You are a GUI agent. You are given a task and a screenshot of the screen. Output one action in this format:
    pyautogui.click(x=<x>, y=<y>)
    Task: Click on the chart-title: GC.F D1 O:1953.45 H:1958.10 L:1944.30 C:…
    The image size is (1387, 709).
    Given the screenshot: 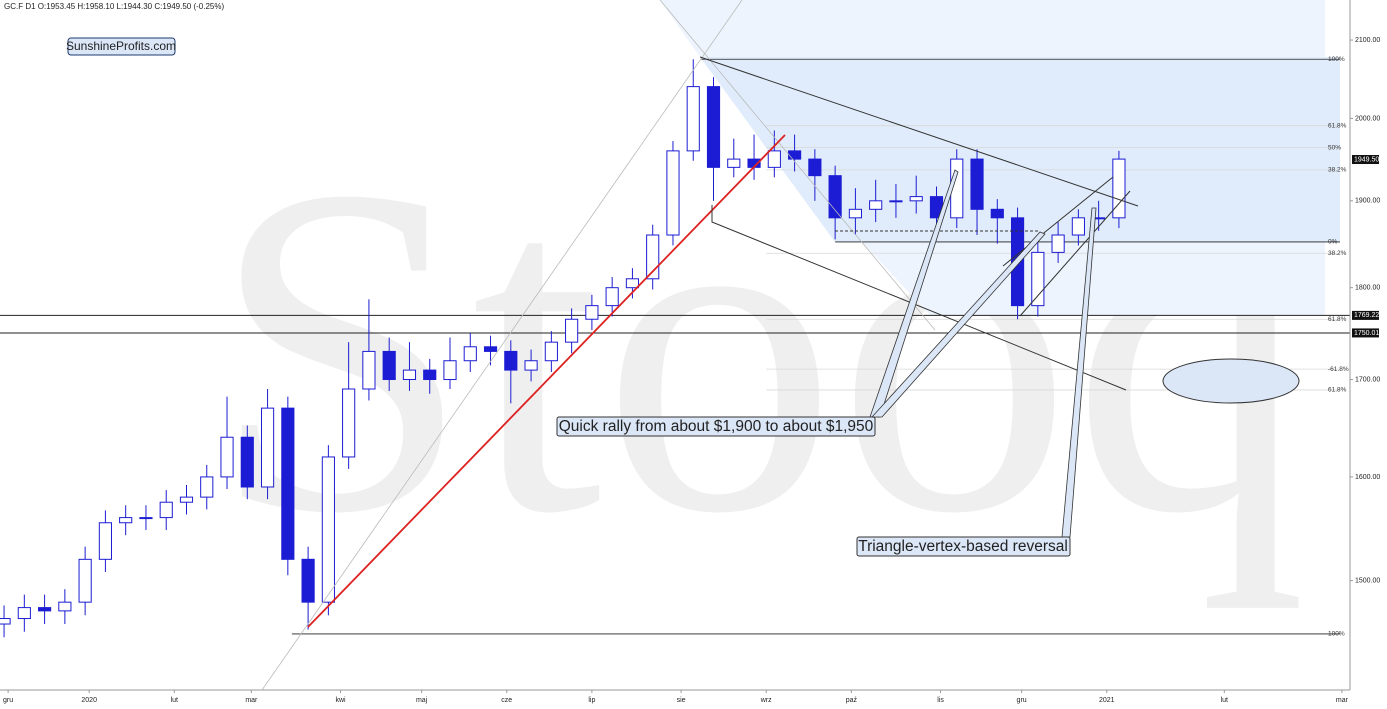 What is the action you would take?
    pyautogui.click(x=114, y=6)
    